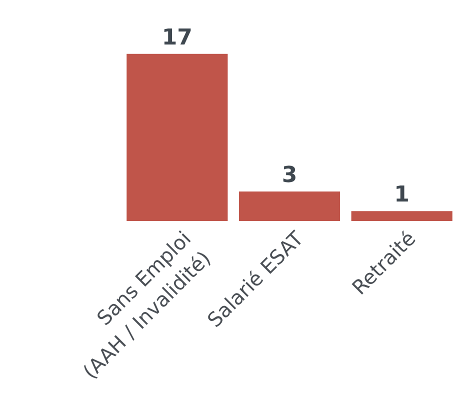 This screenshot has height=411, width=466. What do you see at coordinates (177, 37) in the screenshot?
I see `data-label: 17` at bounding box center [177, 37].